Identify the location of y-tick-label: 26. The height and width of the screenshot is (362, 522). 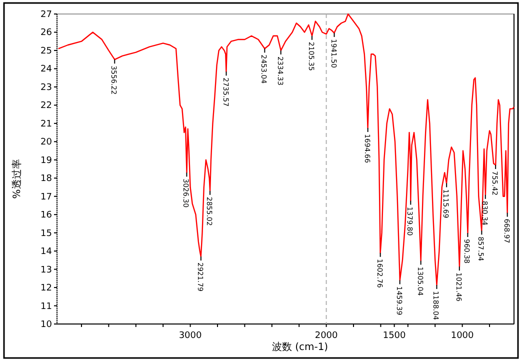
(46, 33).